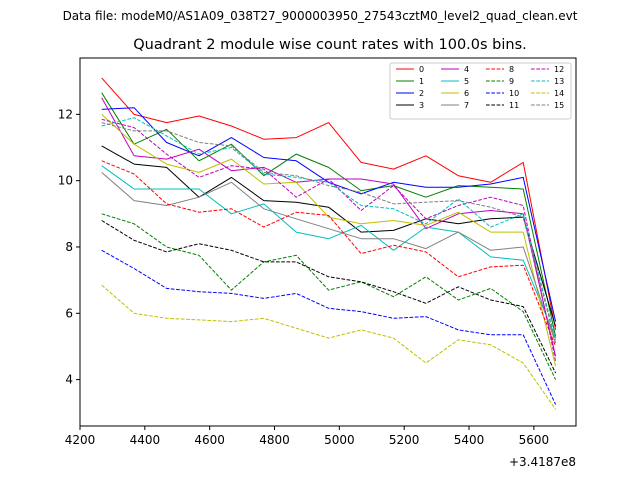 This screenshot has width=640, height=480. What do you see at coordinates (480, 91) in the screenshot?
I see `legend-box` at bounding box center [480, 91].